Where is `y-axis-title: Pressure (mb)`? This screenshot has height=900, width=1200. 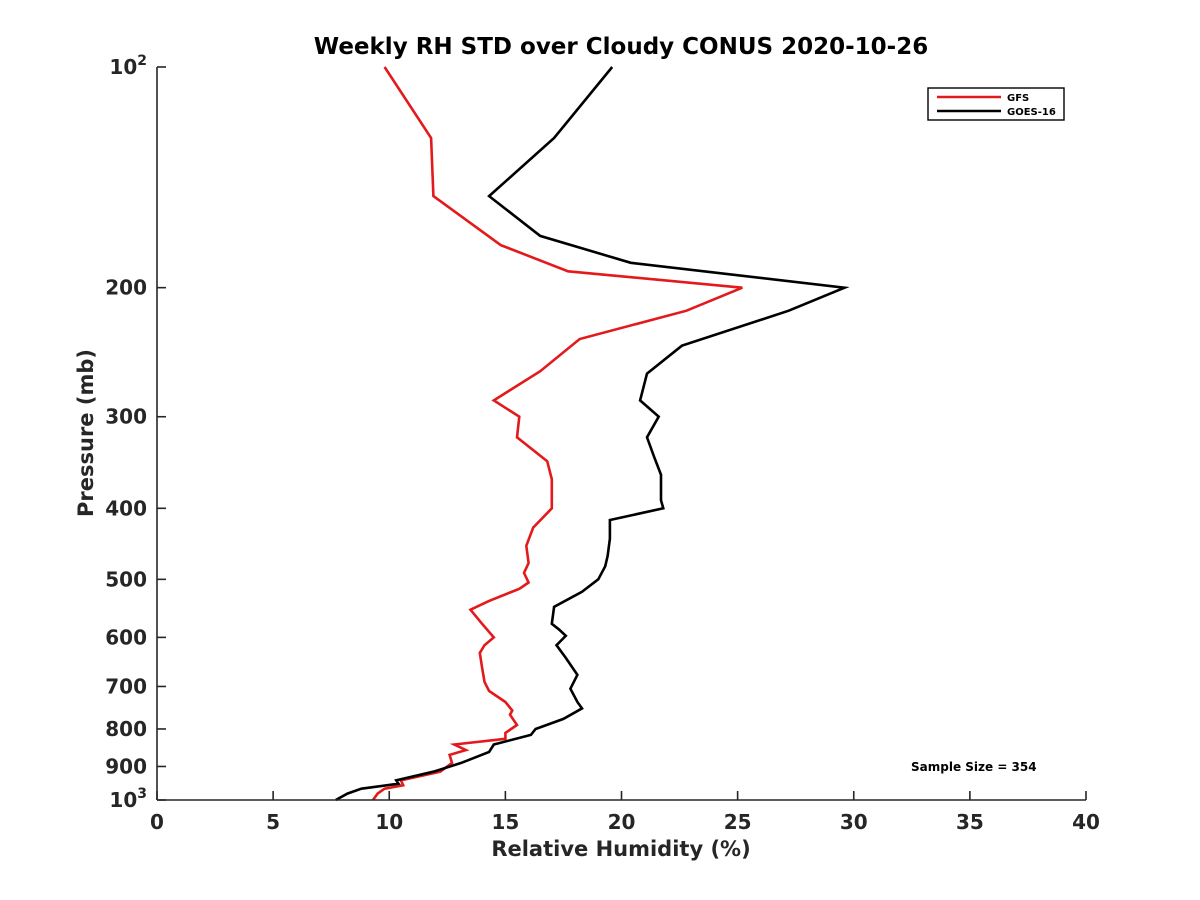
y-axis-title: Pressure (mb) is located at coordinates (86, 433).